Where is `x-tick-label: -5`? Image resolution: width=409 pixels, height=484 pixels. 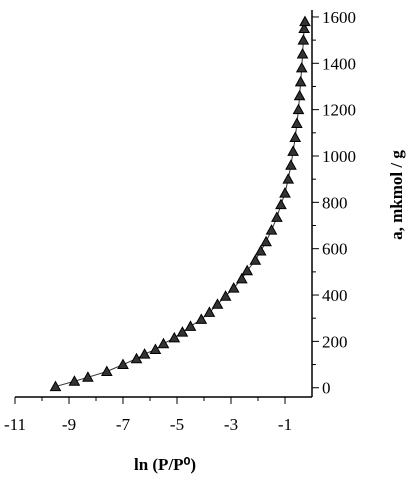
x-tick-label: -5 is located at coordinates (177, 424).